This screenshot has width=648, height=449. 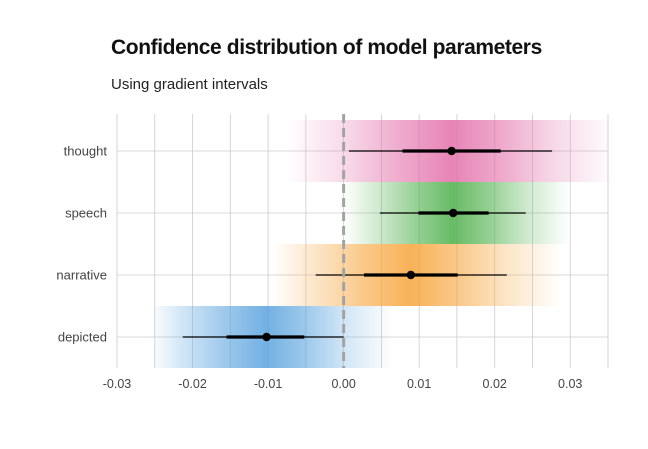 I want to click on x-tick-label: 0.03, so click(x=570, y=384).